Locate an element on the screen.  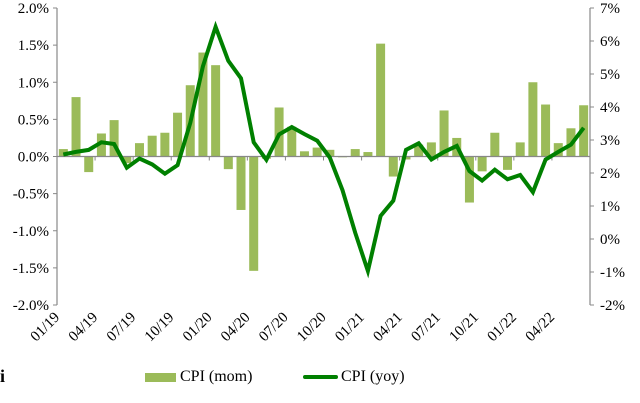
bar-08/20 is located at coordinates (304, 154).